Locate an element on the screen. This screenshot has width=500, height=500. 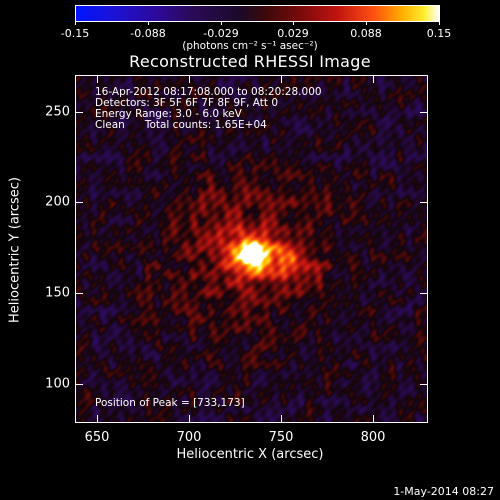
peak-position-annotation: Position of Peak = [733,173] is located at coordinates (170, 403).